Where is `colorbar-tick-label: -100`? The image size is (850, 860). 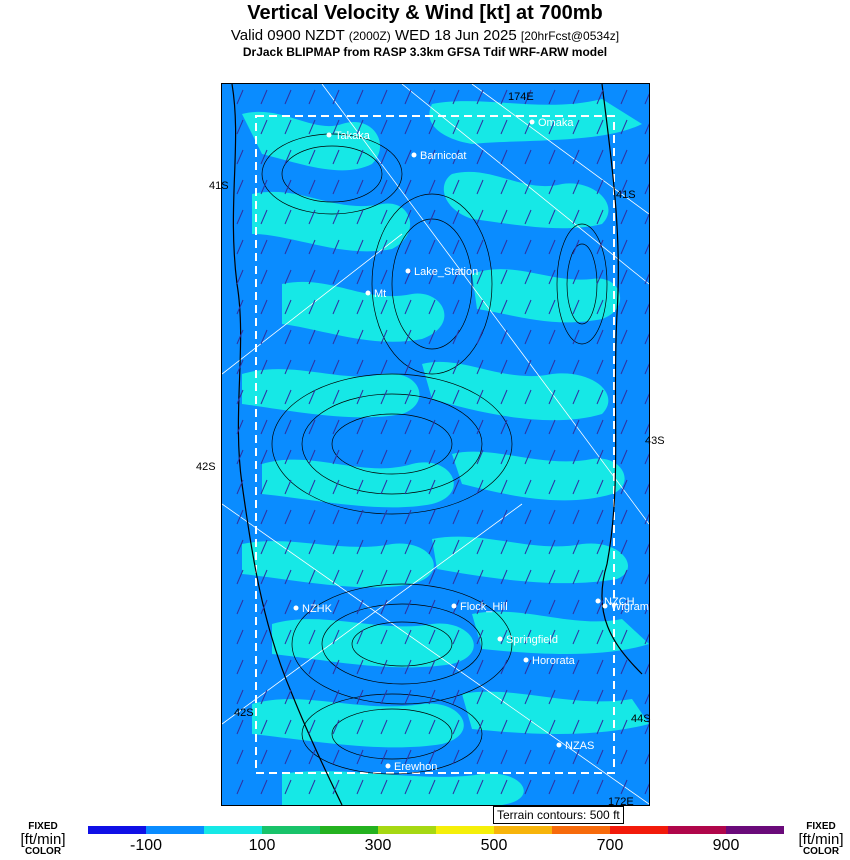
colorbar-tick-label: -100 is located at coordinates (146, 845).